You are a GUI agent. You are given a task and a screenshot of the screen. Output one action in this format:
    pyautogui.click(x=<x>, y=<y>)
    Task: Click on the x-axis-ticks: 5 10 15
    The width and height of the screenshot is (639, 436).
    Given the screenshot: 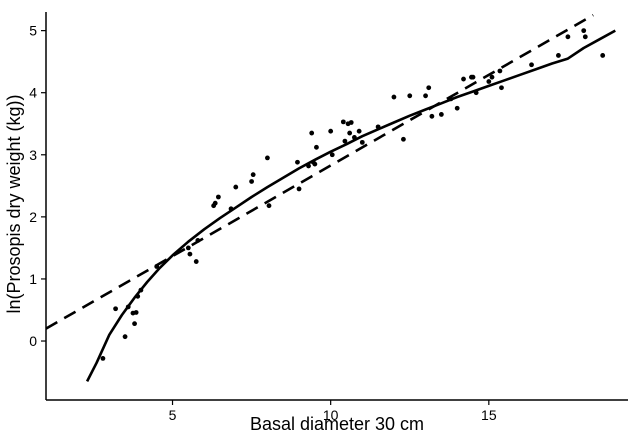 What is the action you would take?
    pyautogui.click(x=333, y=411)
    